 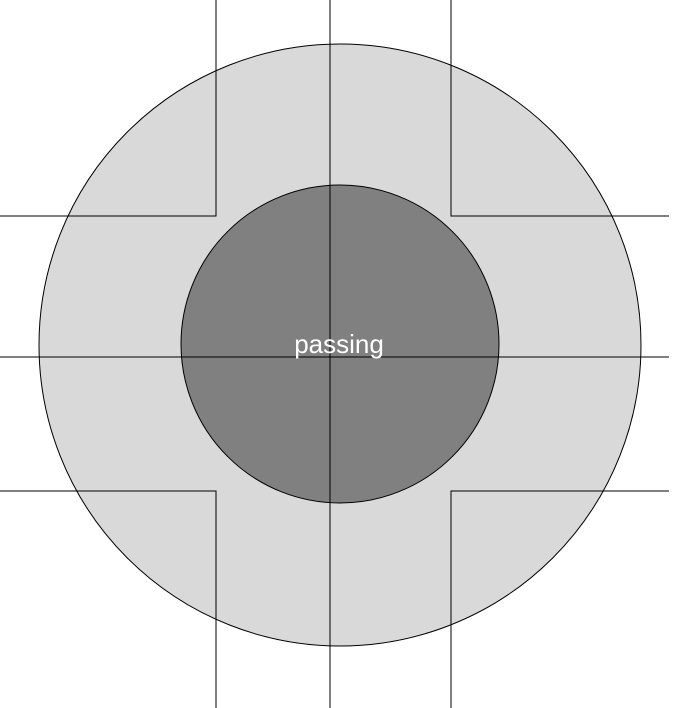 I want to click on top-right-corner-line, so click(x=559, y=108).